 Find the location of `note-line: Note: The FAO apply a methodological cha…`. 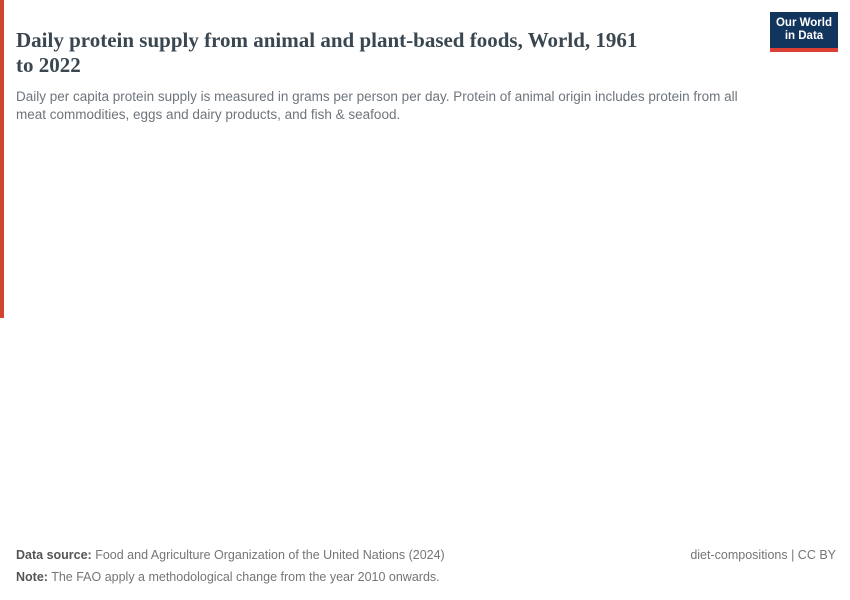

note-line: Note: The FAO apply a methodological cha… is located at coordinates (228, 577).